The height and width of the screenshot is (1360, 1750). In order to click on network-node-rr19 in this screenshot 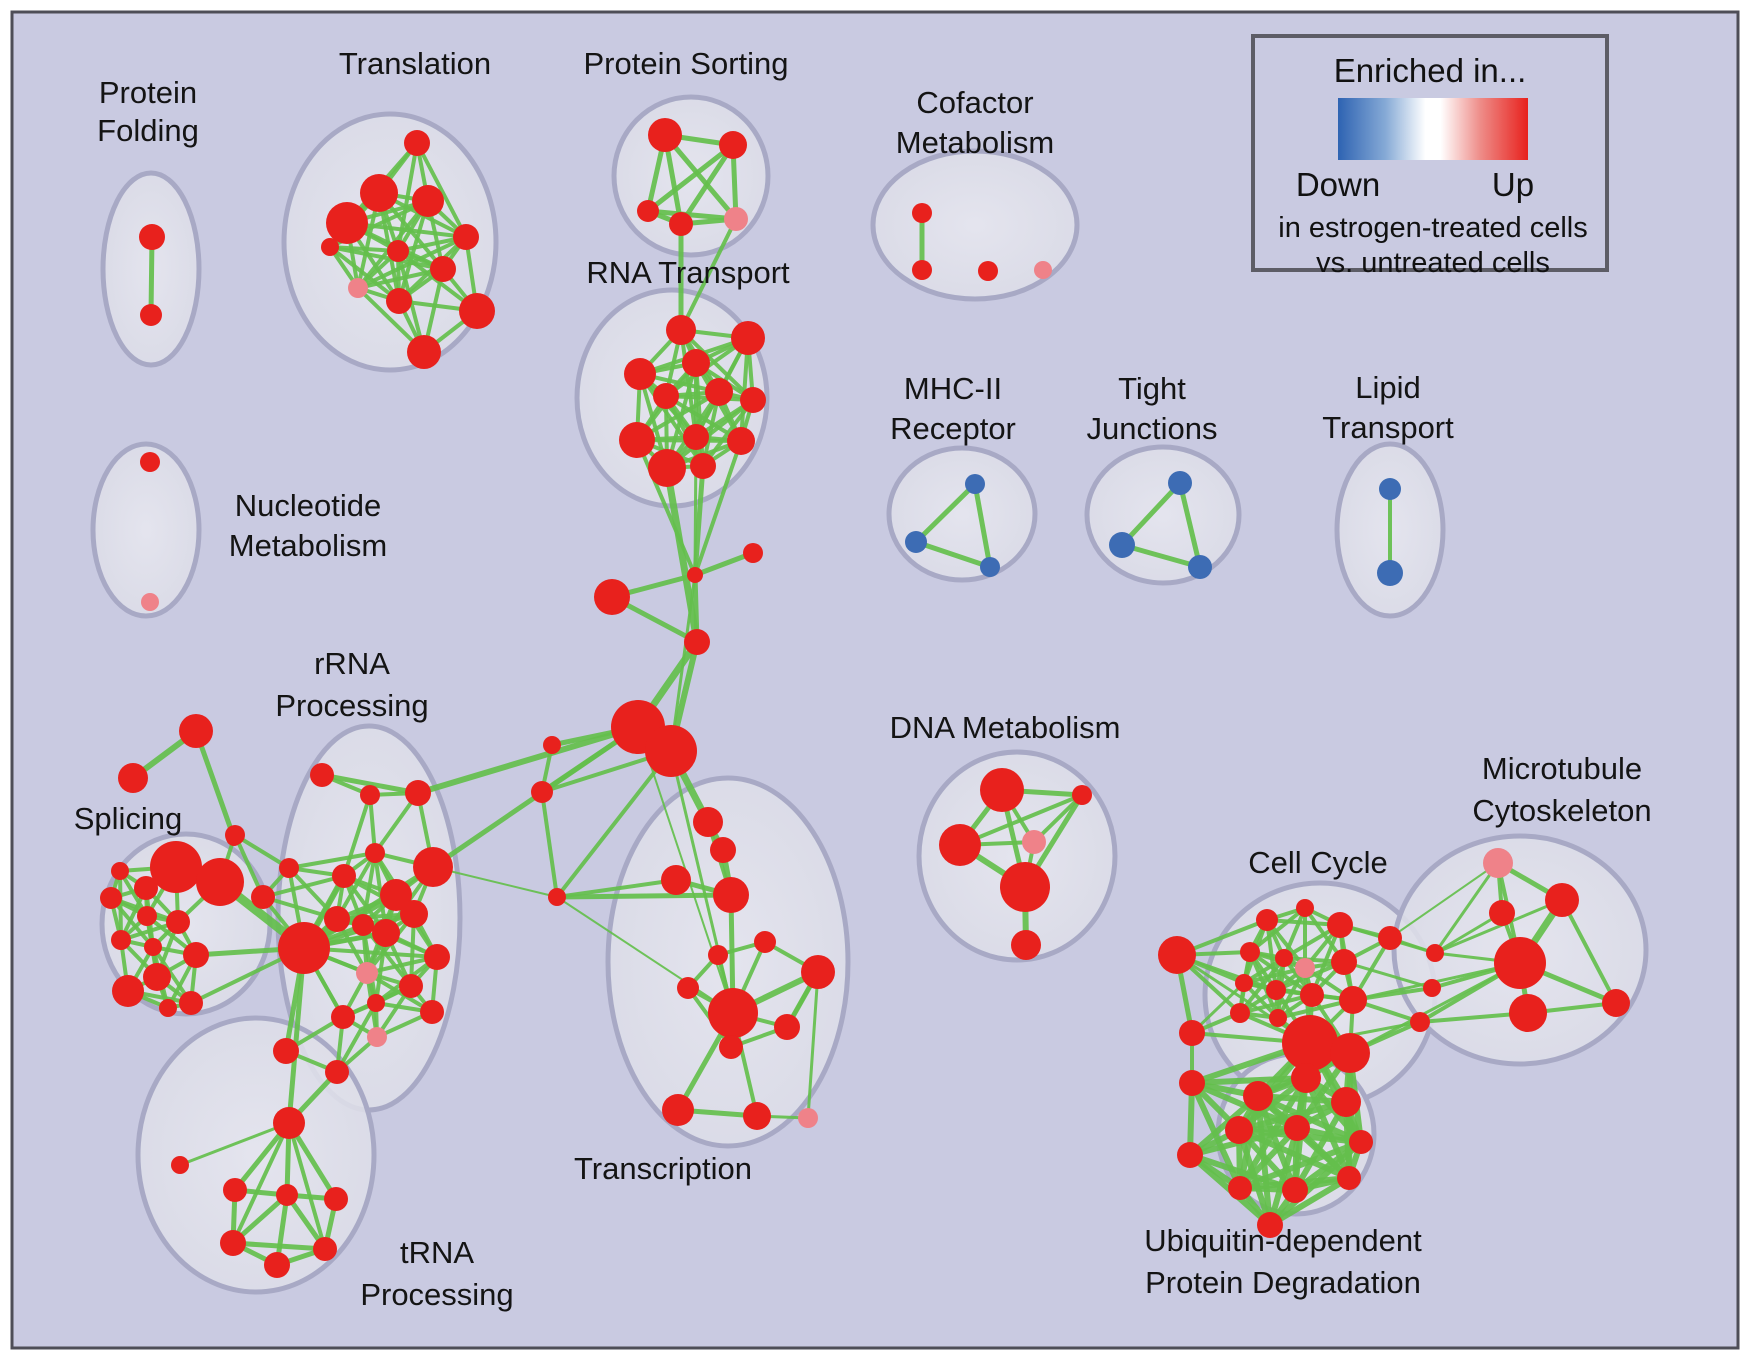, I will do `click(376, 1003)`.